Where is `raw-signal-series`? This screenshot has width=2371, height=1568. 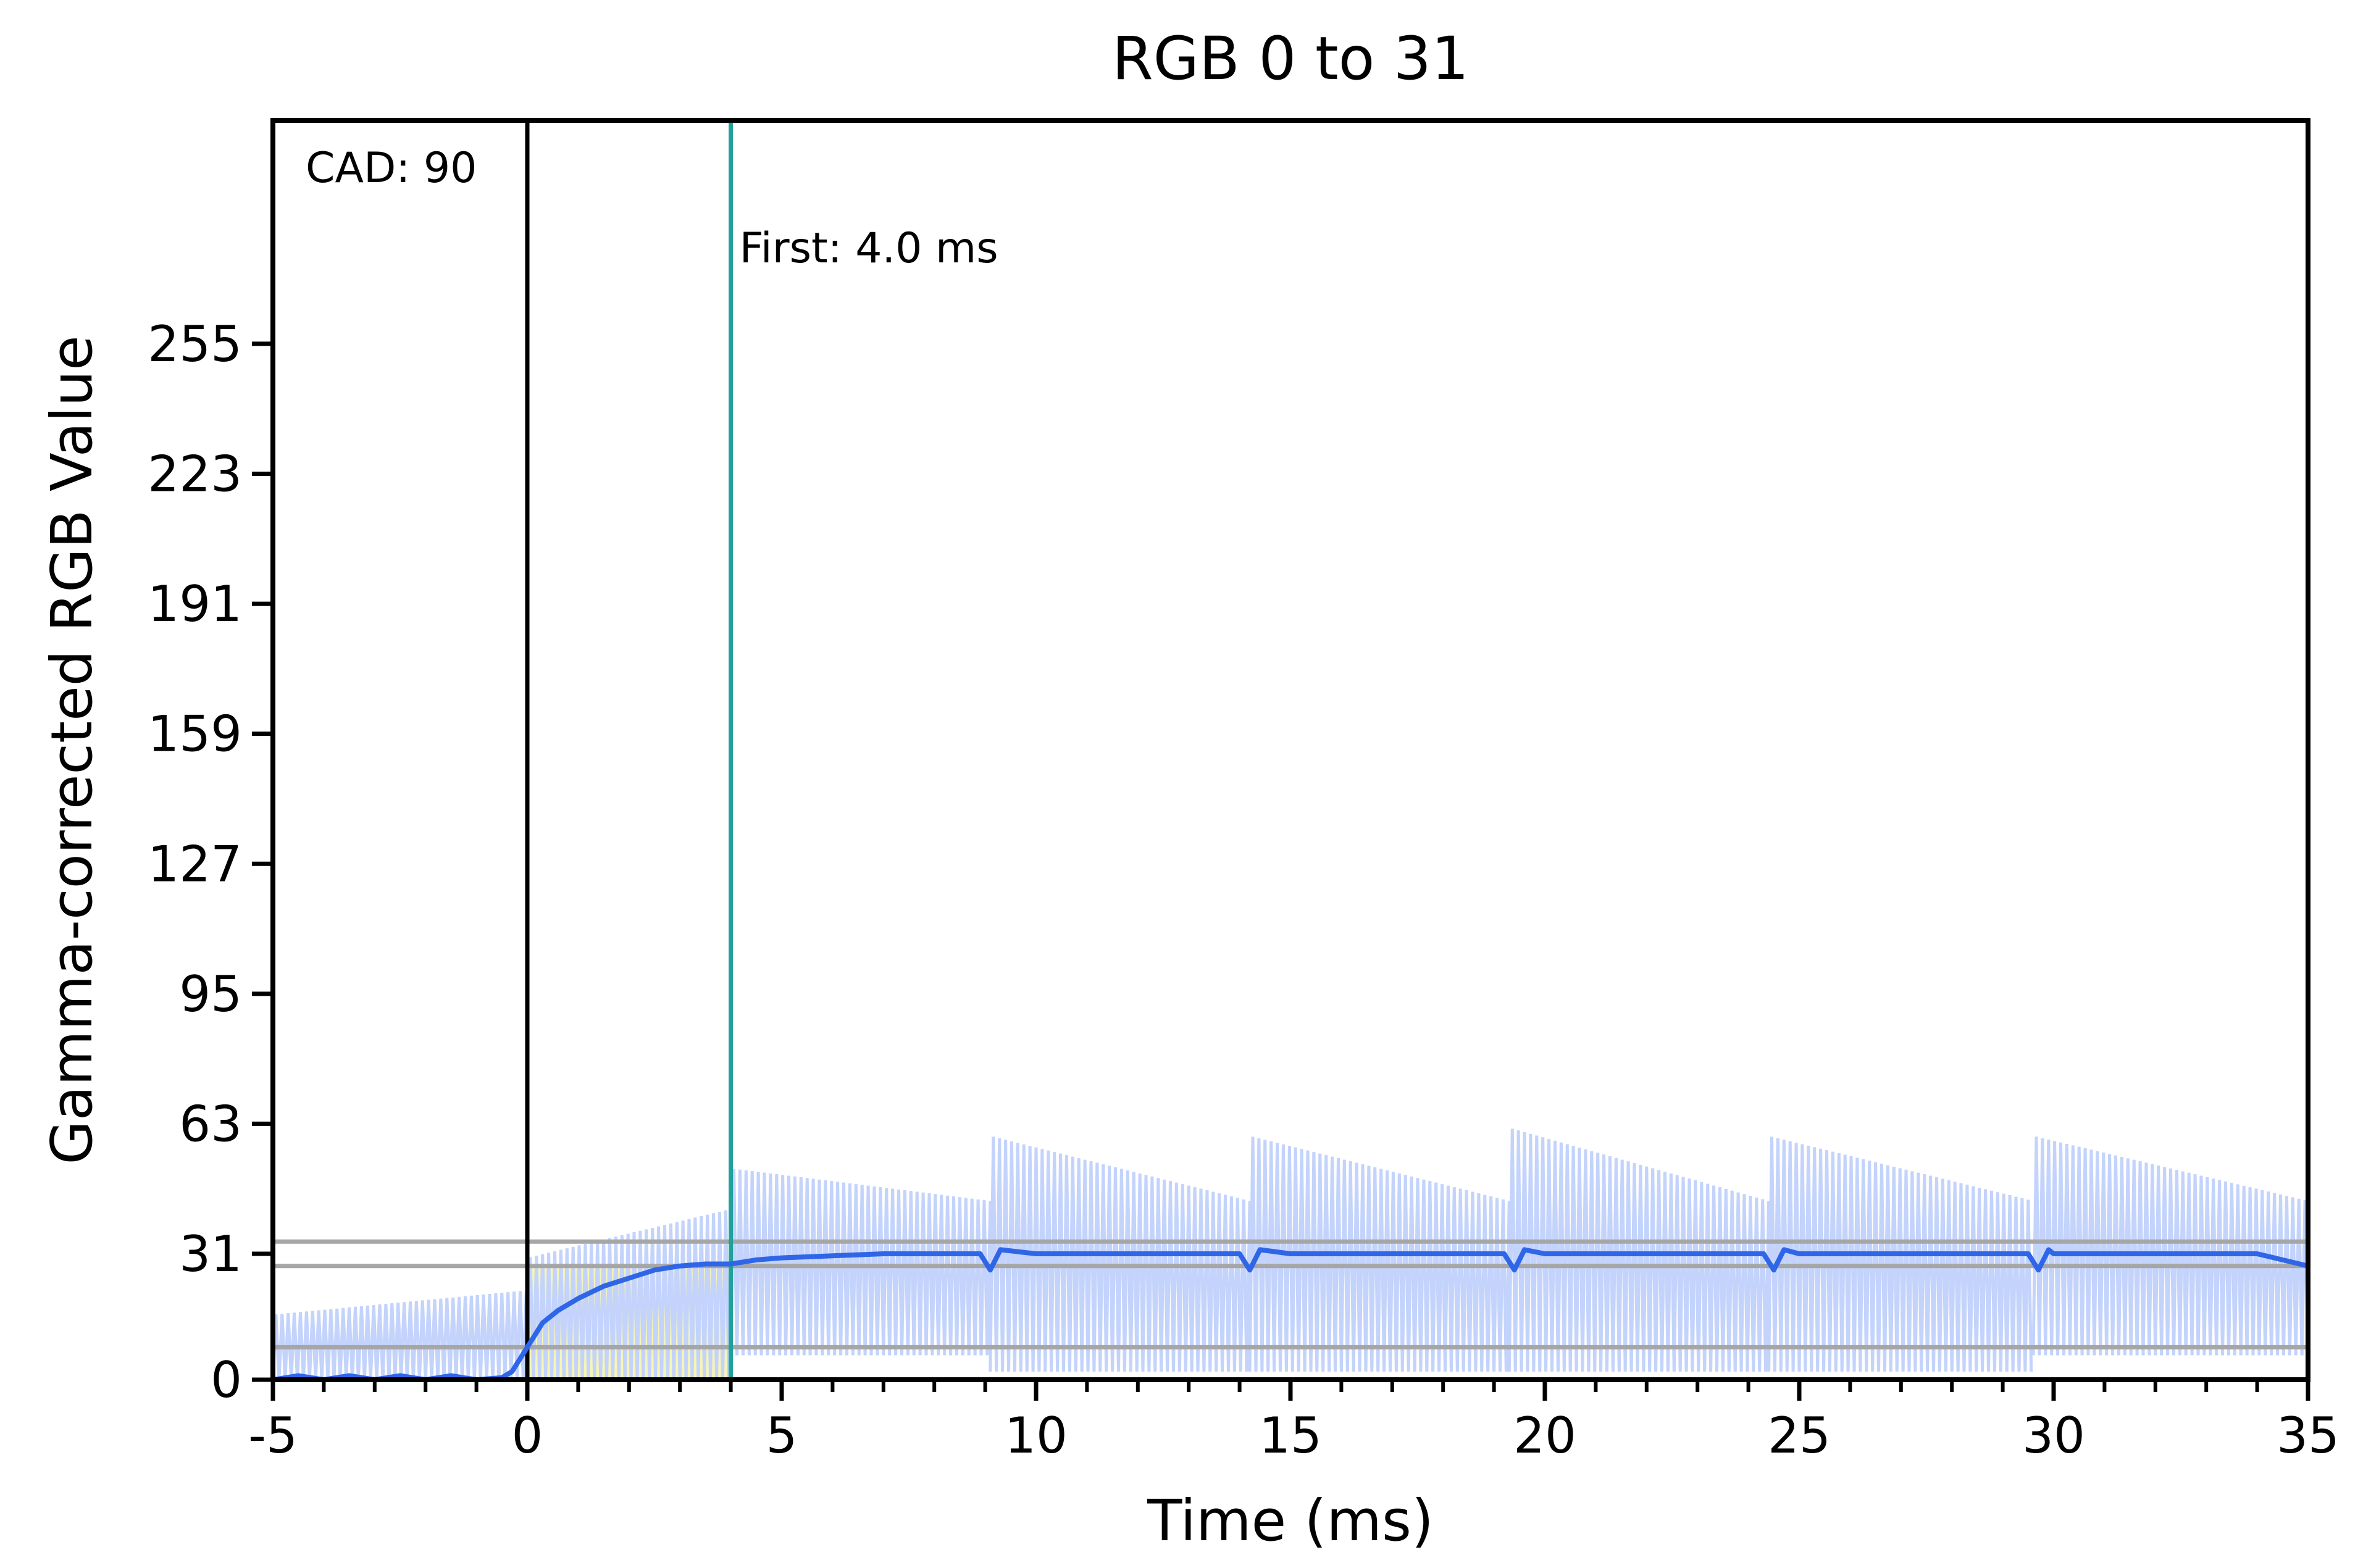
raw-signal-series is located at coordinates (1290, 1254).